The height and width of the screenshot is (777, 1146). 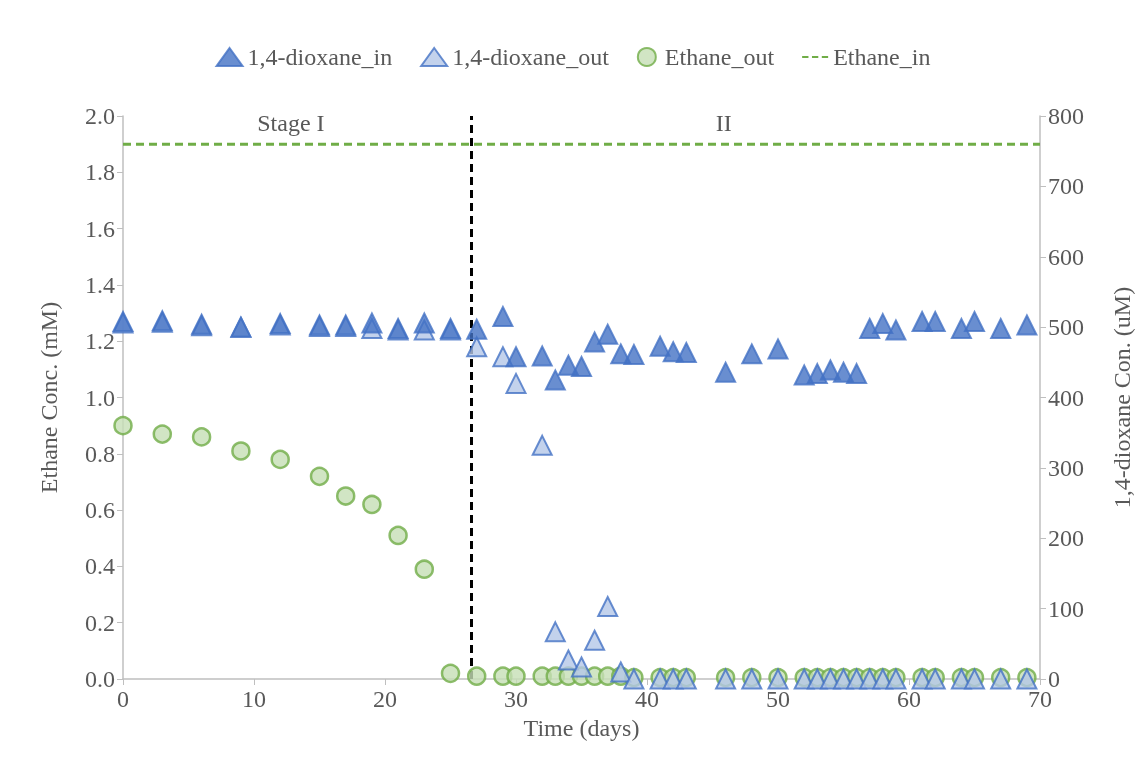 What do you see at coordinates (100, 566) in the screenshot?
I see `y-tick-label: 0.4` at bounding box center [100, 566].